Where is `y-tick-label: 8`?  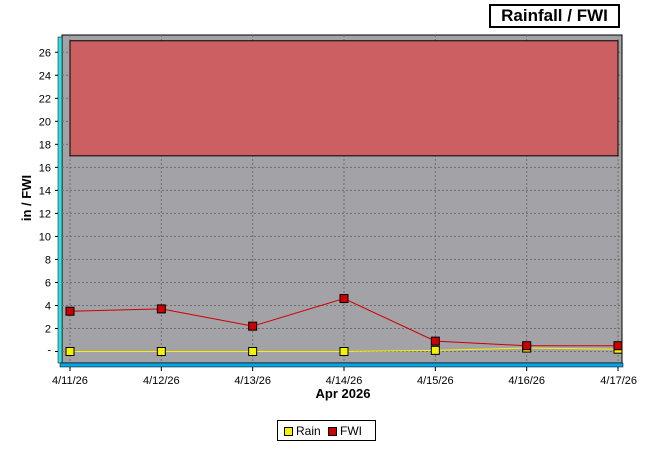 y-tick-label: 8 is located at coordinates (48, 260).